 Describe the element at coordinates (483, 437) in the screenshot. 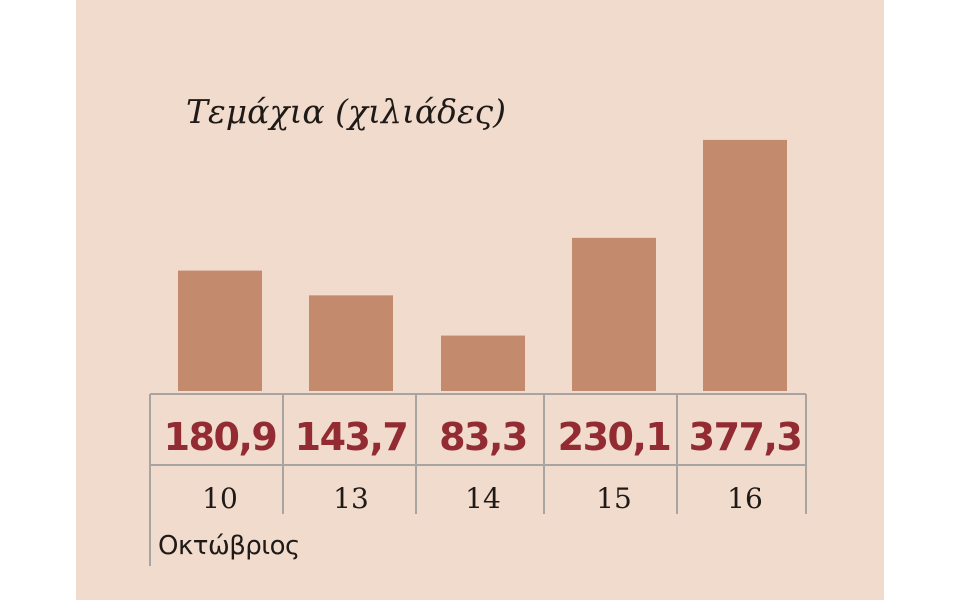

I see `value-label-14: 83,3` at that location.